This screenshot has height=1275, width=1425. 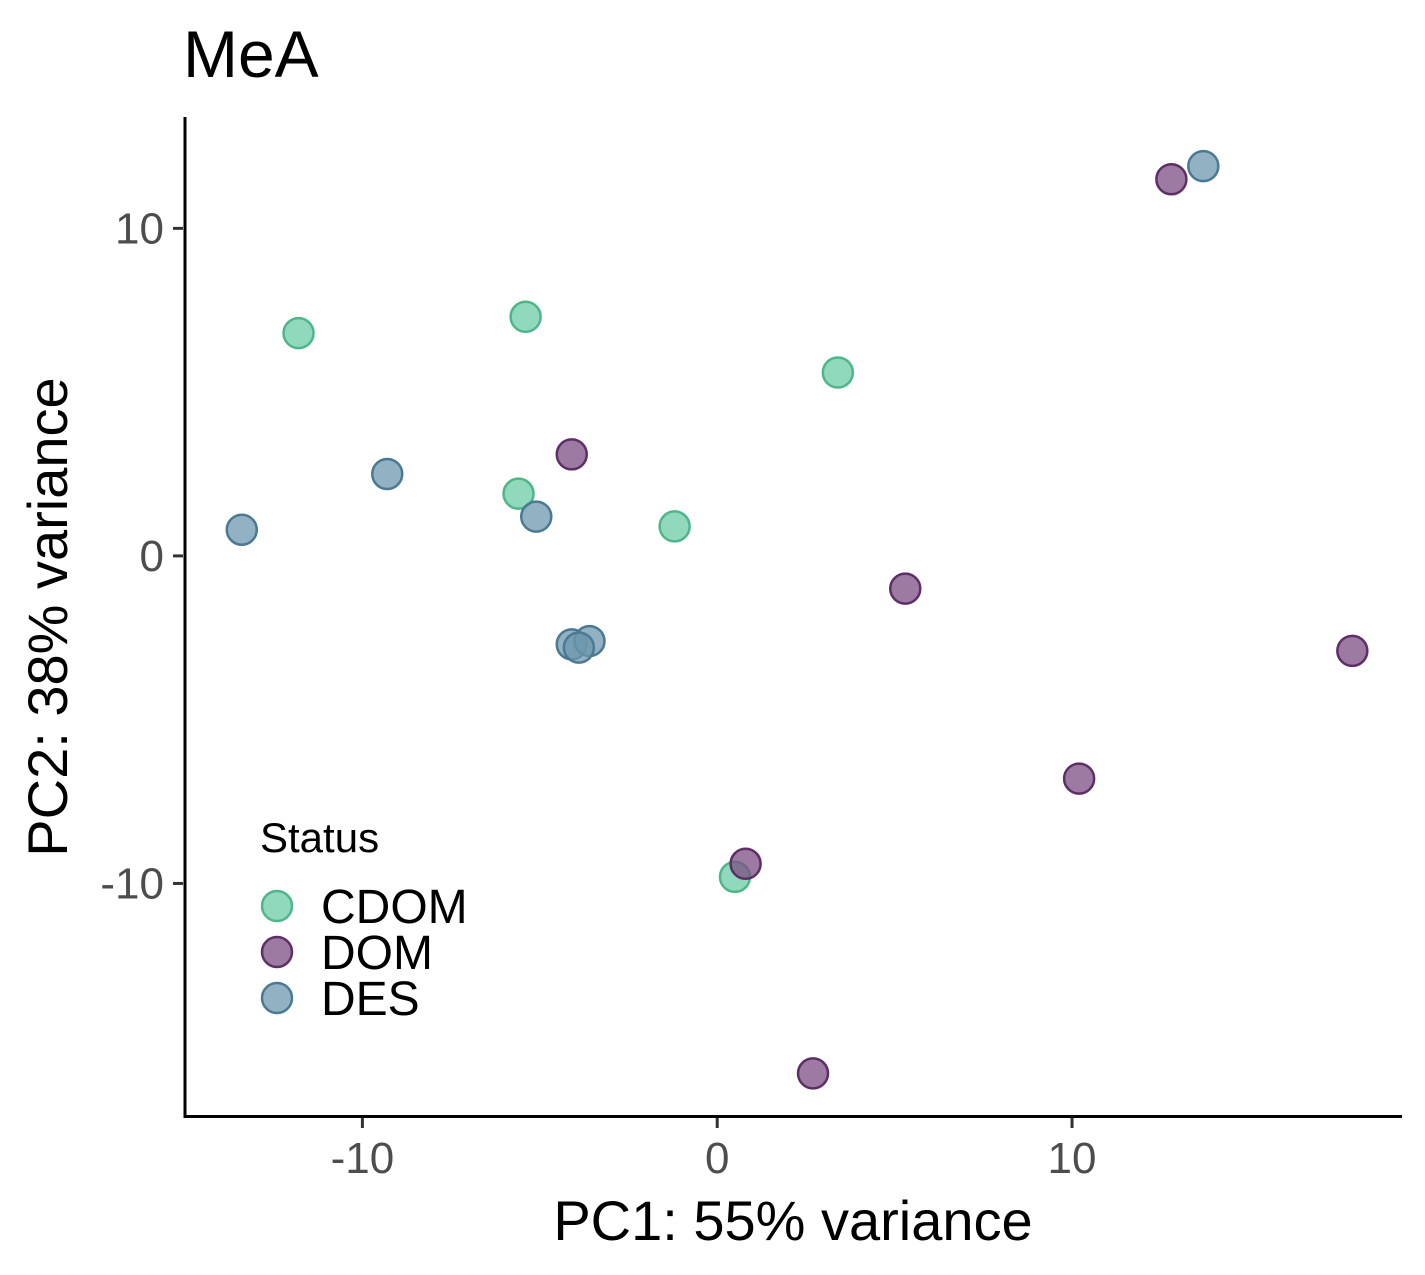 I want to click on y-tick-label: -10, so click(x=132, y=883).